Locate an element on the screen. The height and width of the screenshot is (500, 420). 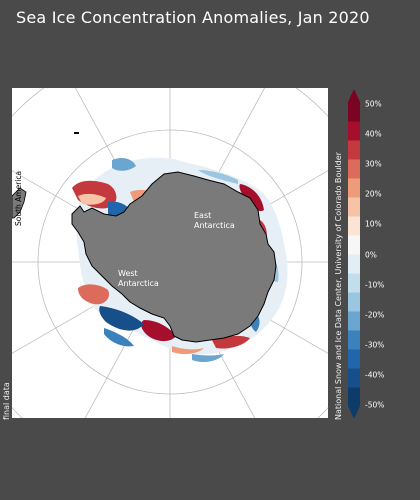
colorbar-scale is located at coordinates (354, 254).